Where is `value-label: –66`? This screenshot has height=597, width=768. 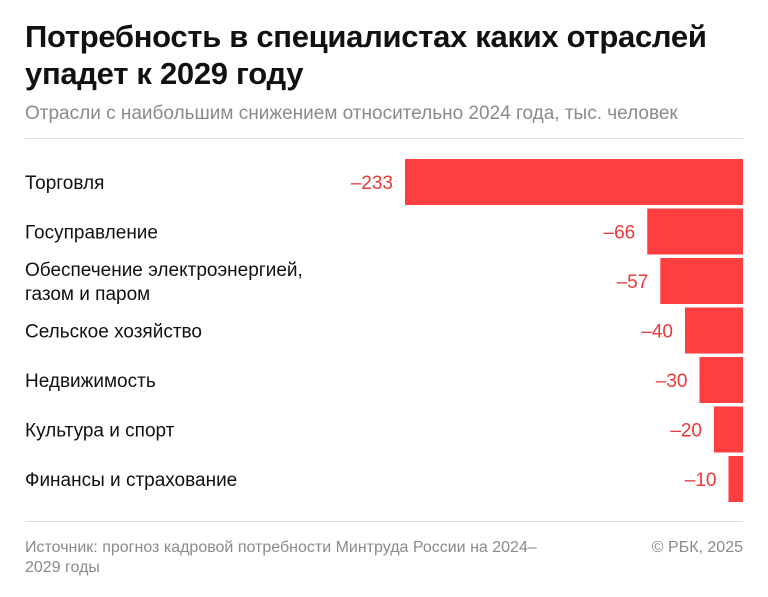 value-label: –66 is located at coordinates (620, 233).